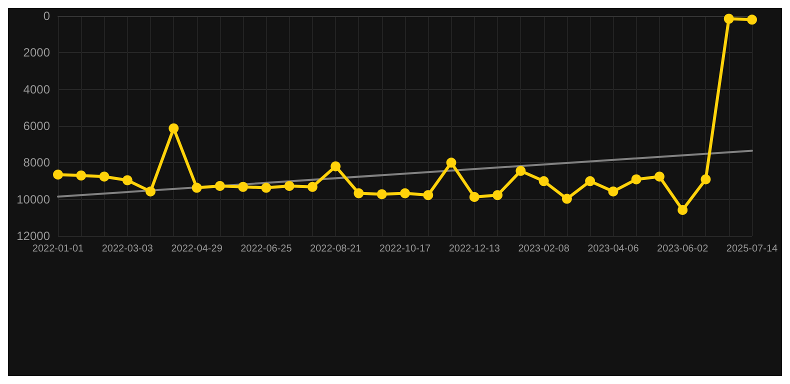 The height and width of the screenshot is (384, 790). Describe the element at coordinates (128, 249) in the screenshot. I see `x-tick-label: 2022-03-03` at that location.